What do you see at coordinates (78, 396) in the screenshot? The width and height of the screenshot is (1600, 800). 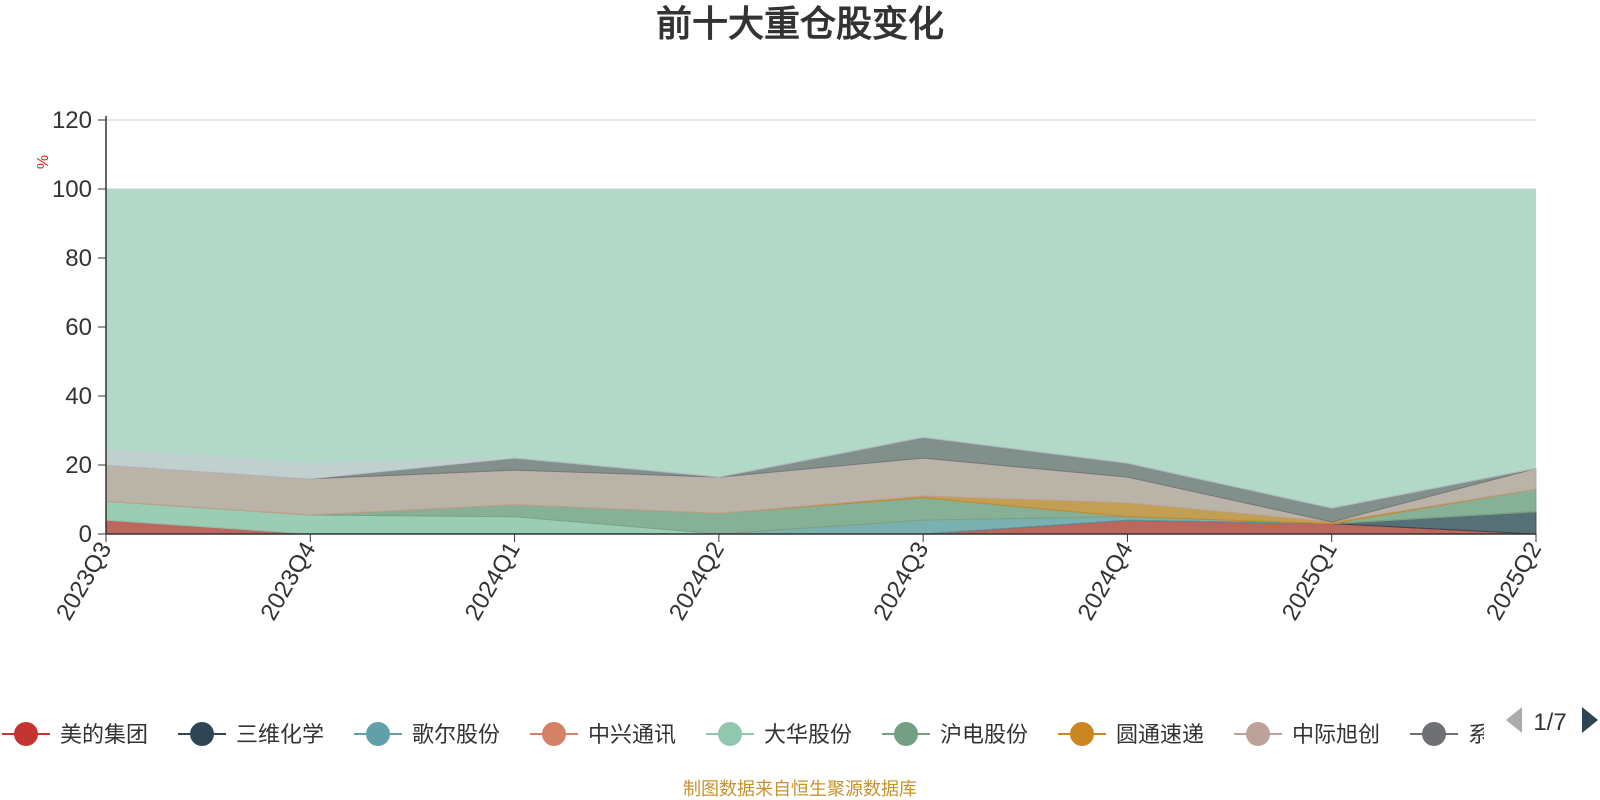 I see `y-tick-label: 40` at bounding box center [78, 396].